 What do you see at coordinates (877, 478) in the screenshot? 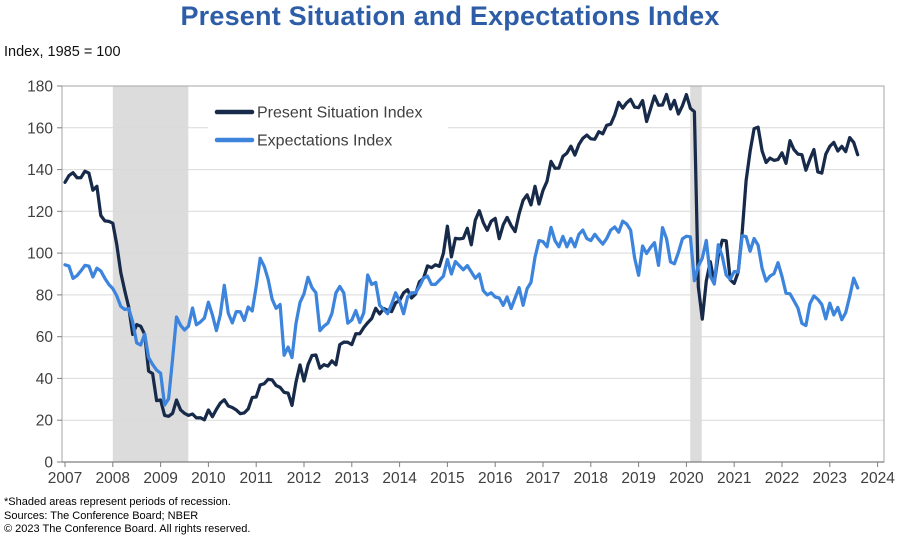
I see `x-tick-label: 2024` at bounding box center [877, 478].